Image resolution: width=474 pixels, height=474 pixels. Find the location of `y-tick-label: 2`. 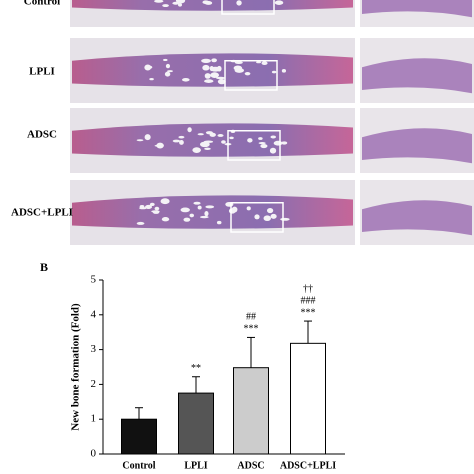

y-tick-label: 2 is located at coordinates (94, 384).